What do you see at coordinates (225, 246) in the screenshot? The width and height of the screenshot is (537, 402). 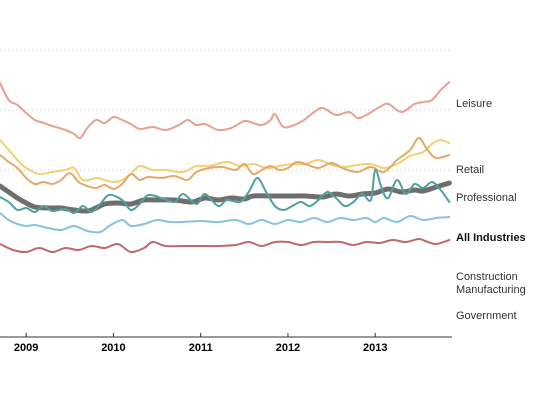 I see `line-government` at bounding box center [225, 246].